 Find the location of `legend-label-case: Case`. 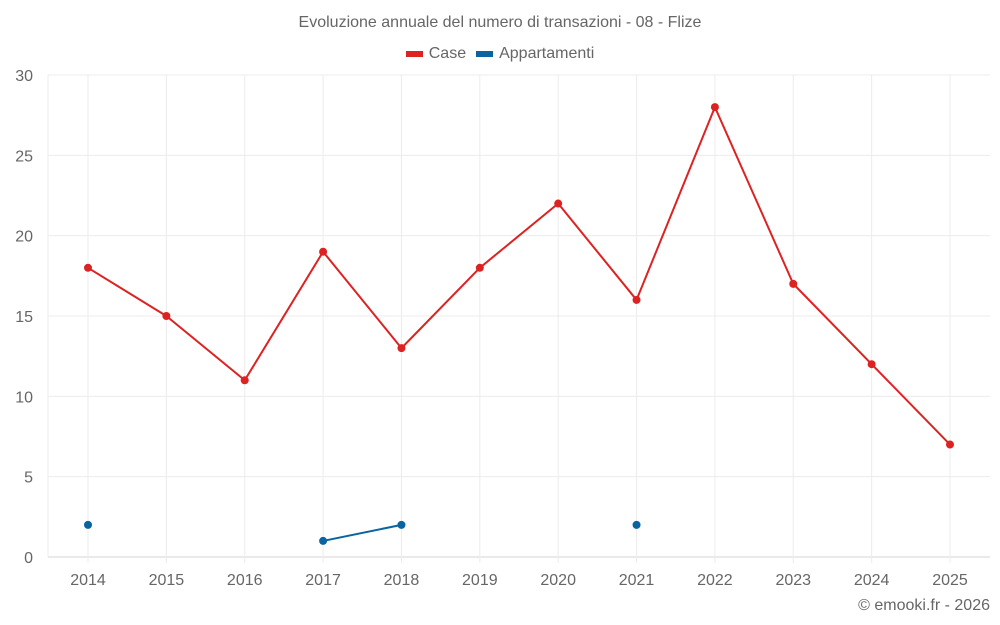

legend-label-case: Case is located at coordinates (447, 53).